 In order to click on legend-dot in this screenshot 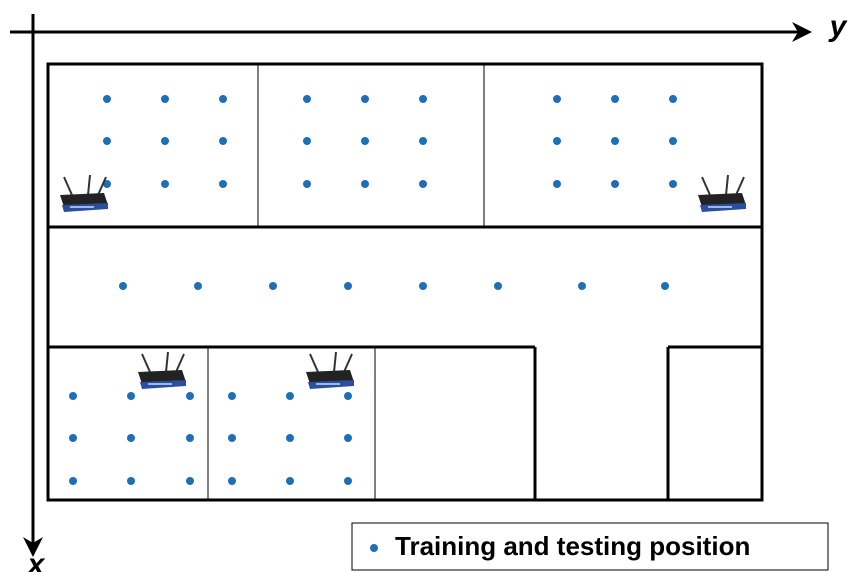, I will do `click(374, 548)`.